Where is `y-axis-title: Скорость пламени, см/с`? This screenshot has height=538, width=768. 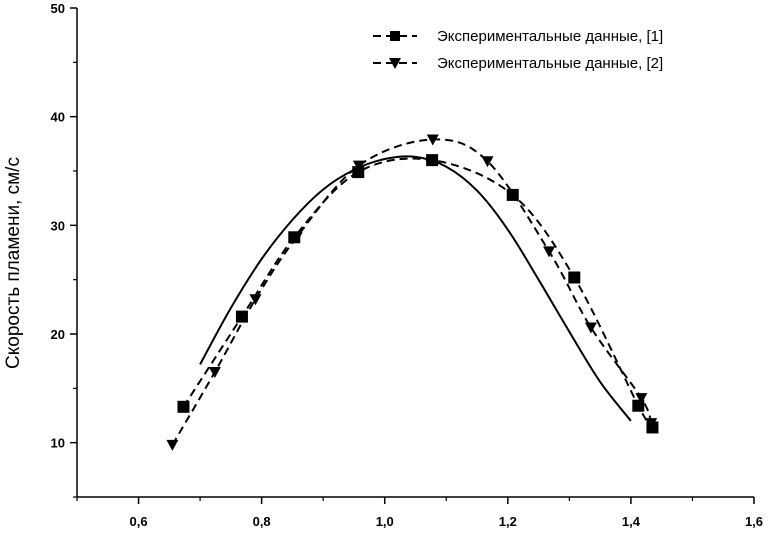
y-axis-title: Скорость пламени, см/с is located at coordinates (13, 263).